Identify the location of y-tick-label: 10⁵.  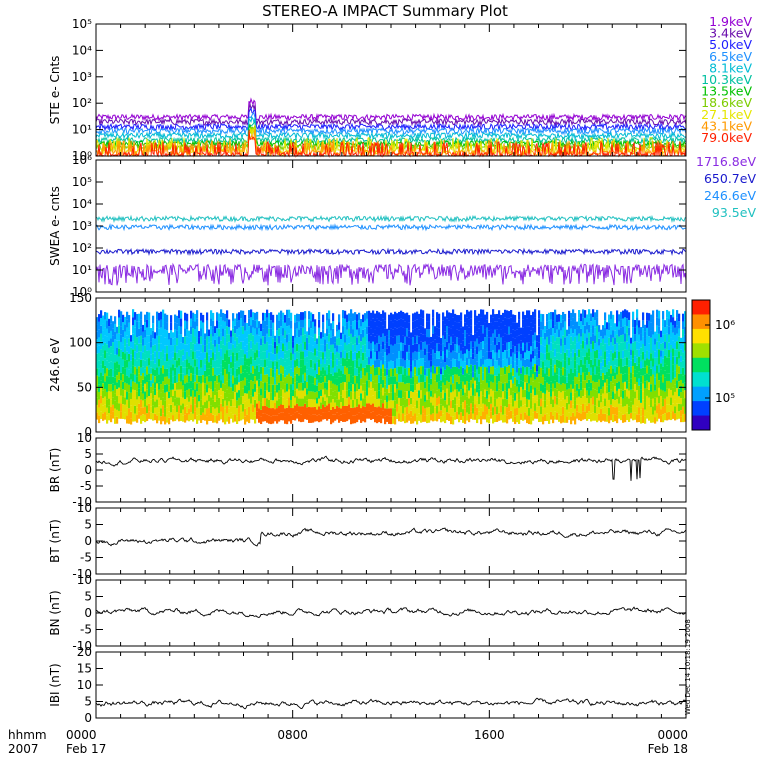
(82, 24).